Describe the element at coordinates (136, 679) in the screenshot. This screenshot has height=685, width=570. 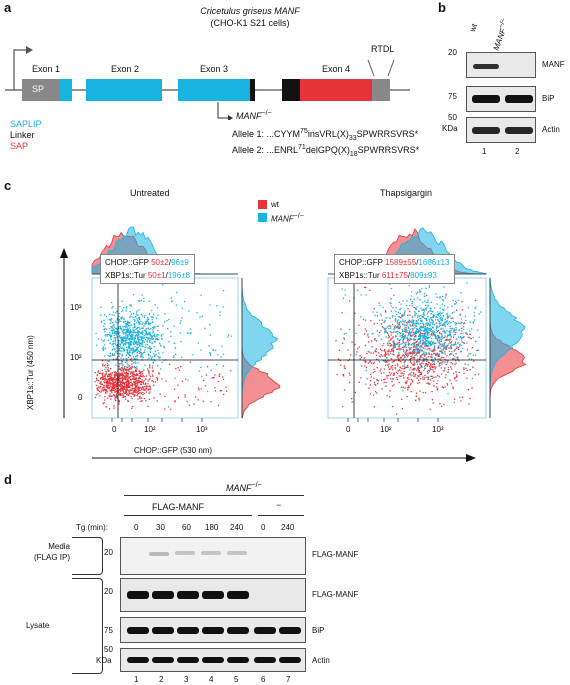
I see `lane-d-1: 1` at that location.